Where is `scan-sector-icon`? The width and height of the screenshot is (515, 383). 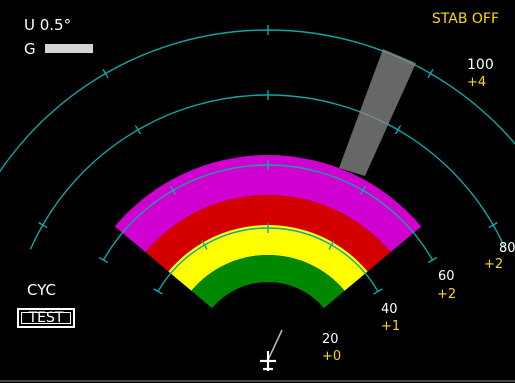 scan-sector-icon is located at coordinates (377, 112).